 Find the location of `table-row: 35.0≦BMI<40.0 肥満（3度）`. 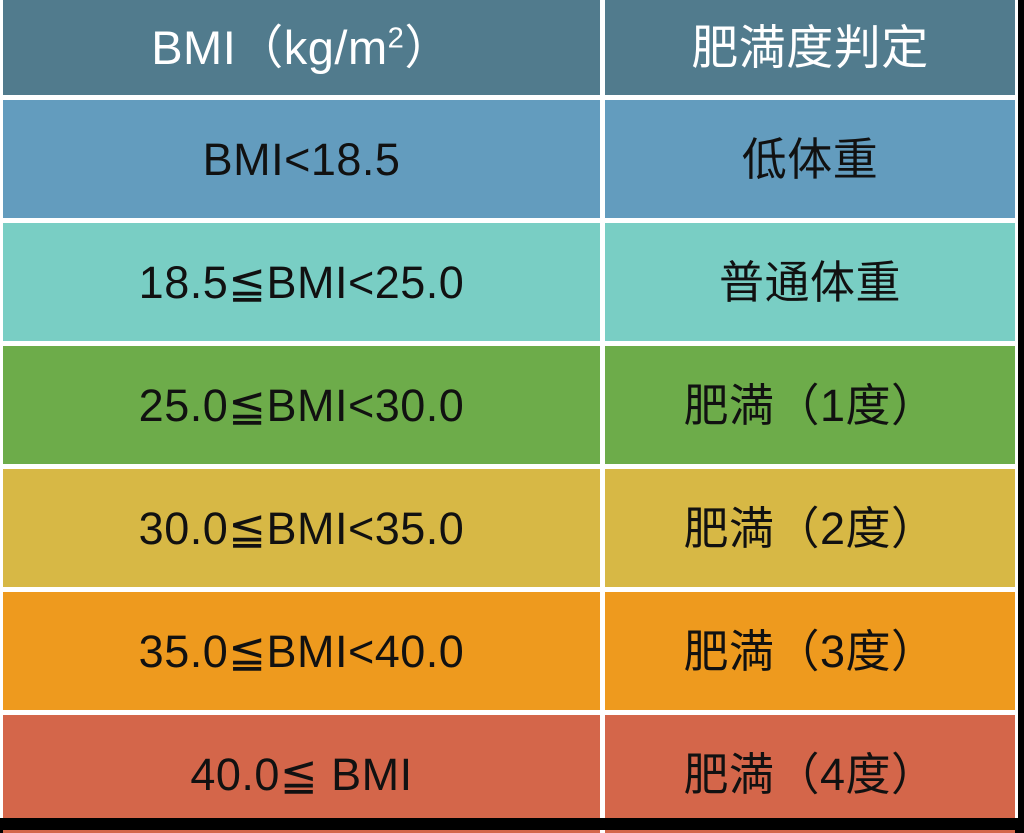

table-row: 35.0≦BMI<40.0 肥満（3度） is located at coordinates (509, 651).